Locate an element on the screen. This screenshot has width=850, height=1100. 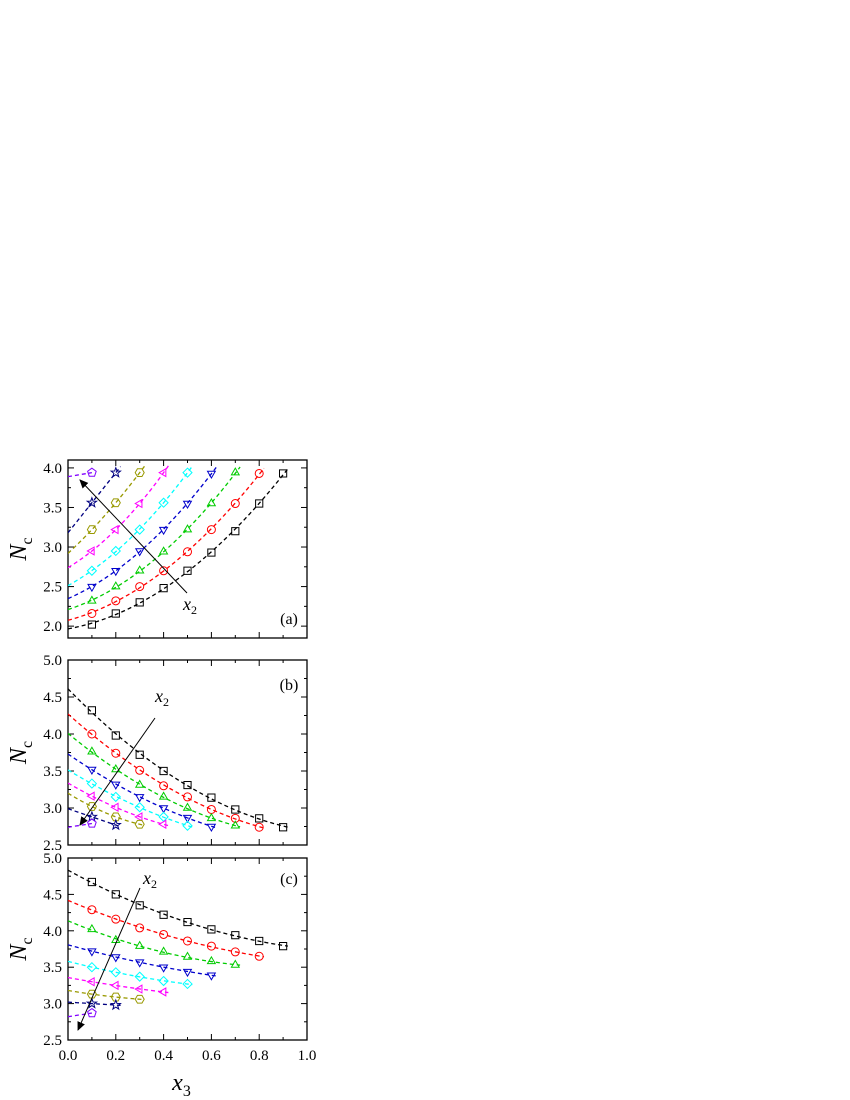
x-tick-label: 0.2 is located at coordinates (115, 1056).